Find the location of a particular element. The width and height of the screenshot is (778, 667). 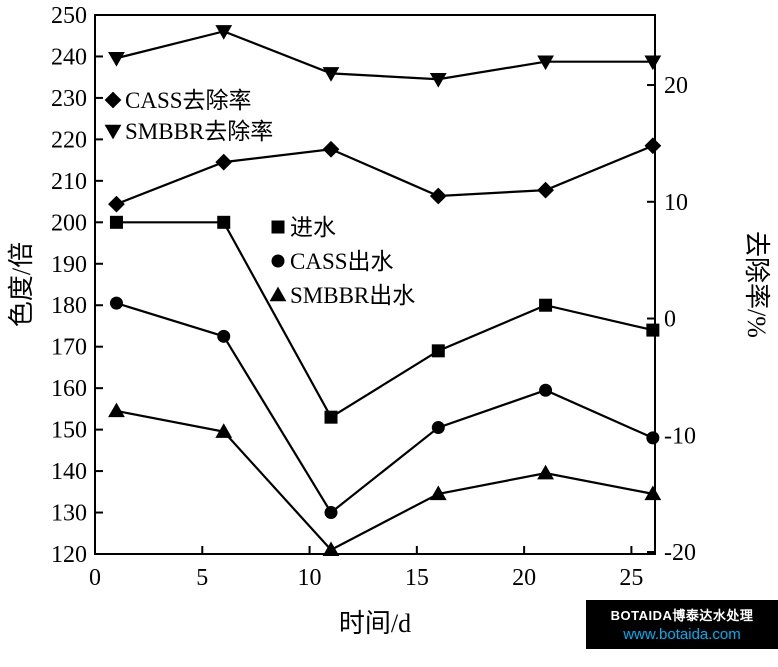

series-CASS去除率 is located at coordinates (385, 175).